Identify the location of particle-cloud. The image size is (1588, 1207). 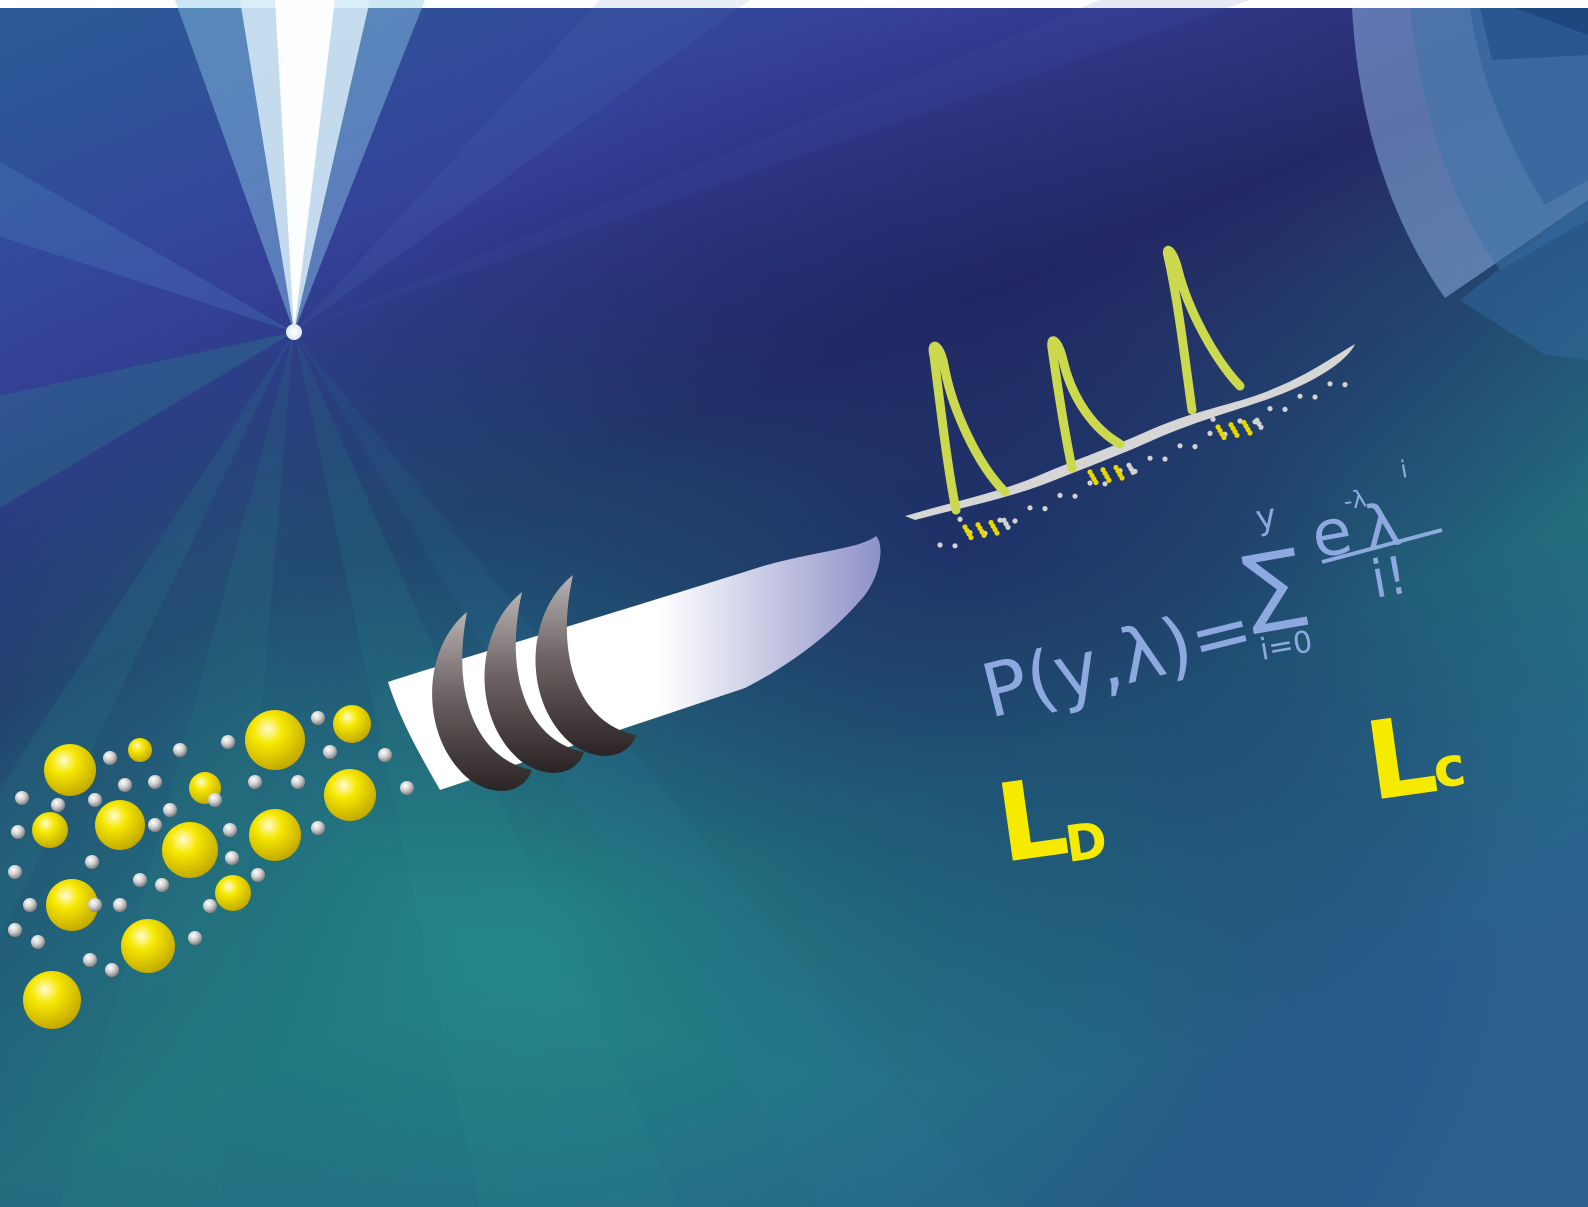
(211, 867).